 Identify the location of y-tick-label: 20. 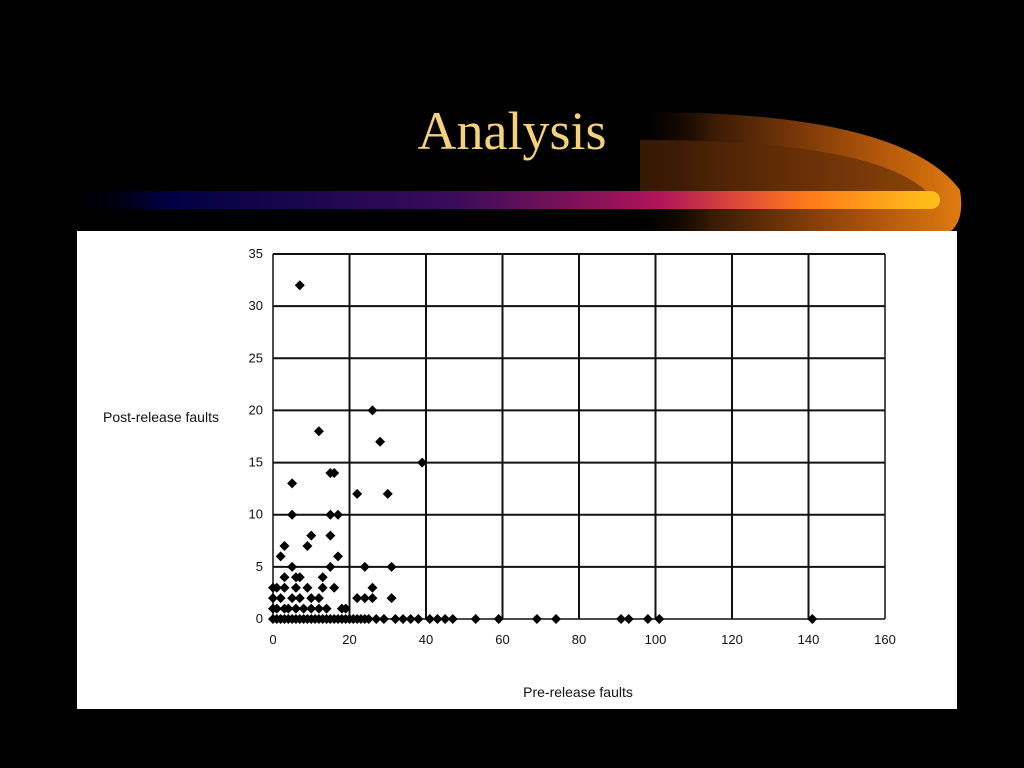
(256, 409).